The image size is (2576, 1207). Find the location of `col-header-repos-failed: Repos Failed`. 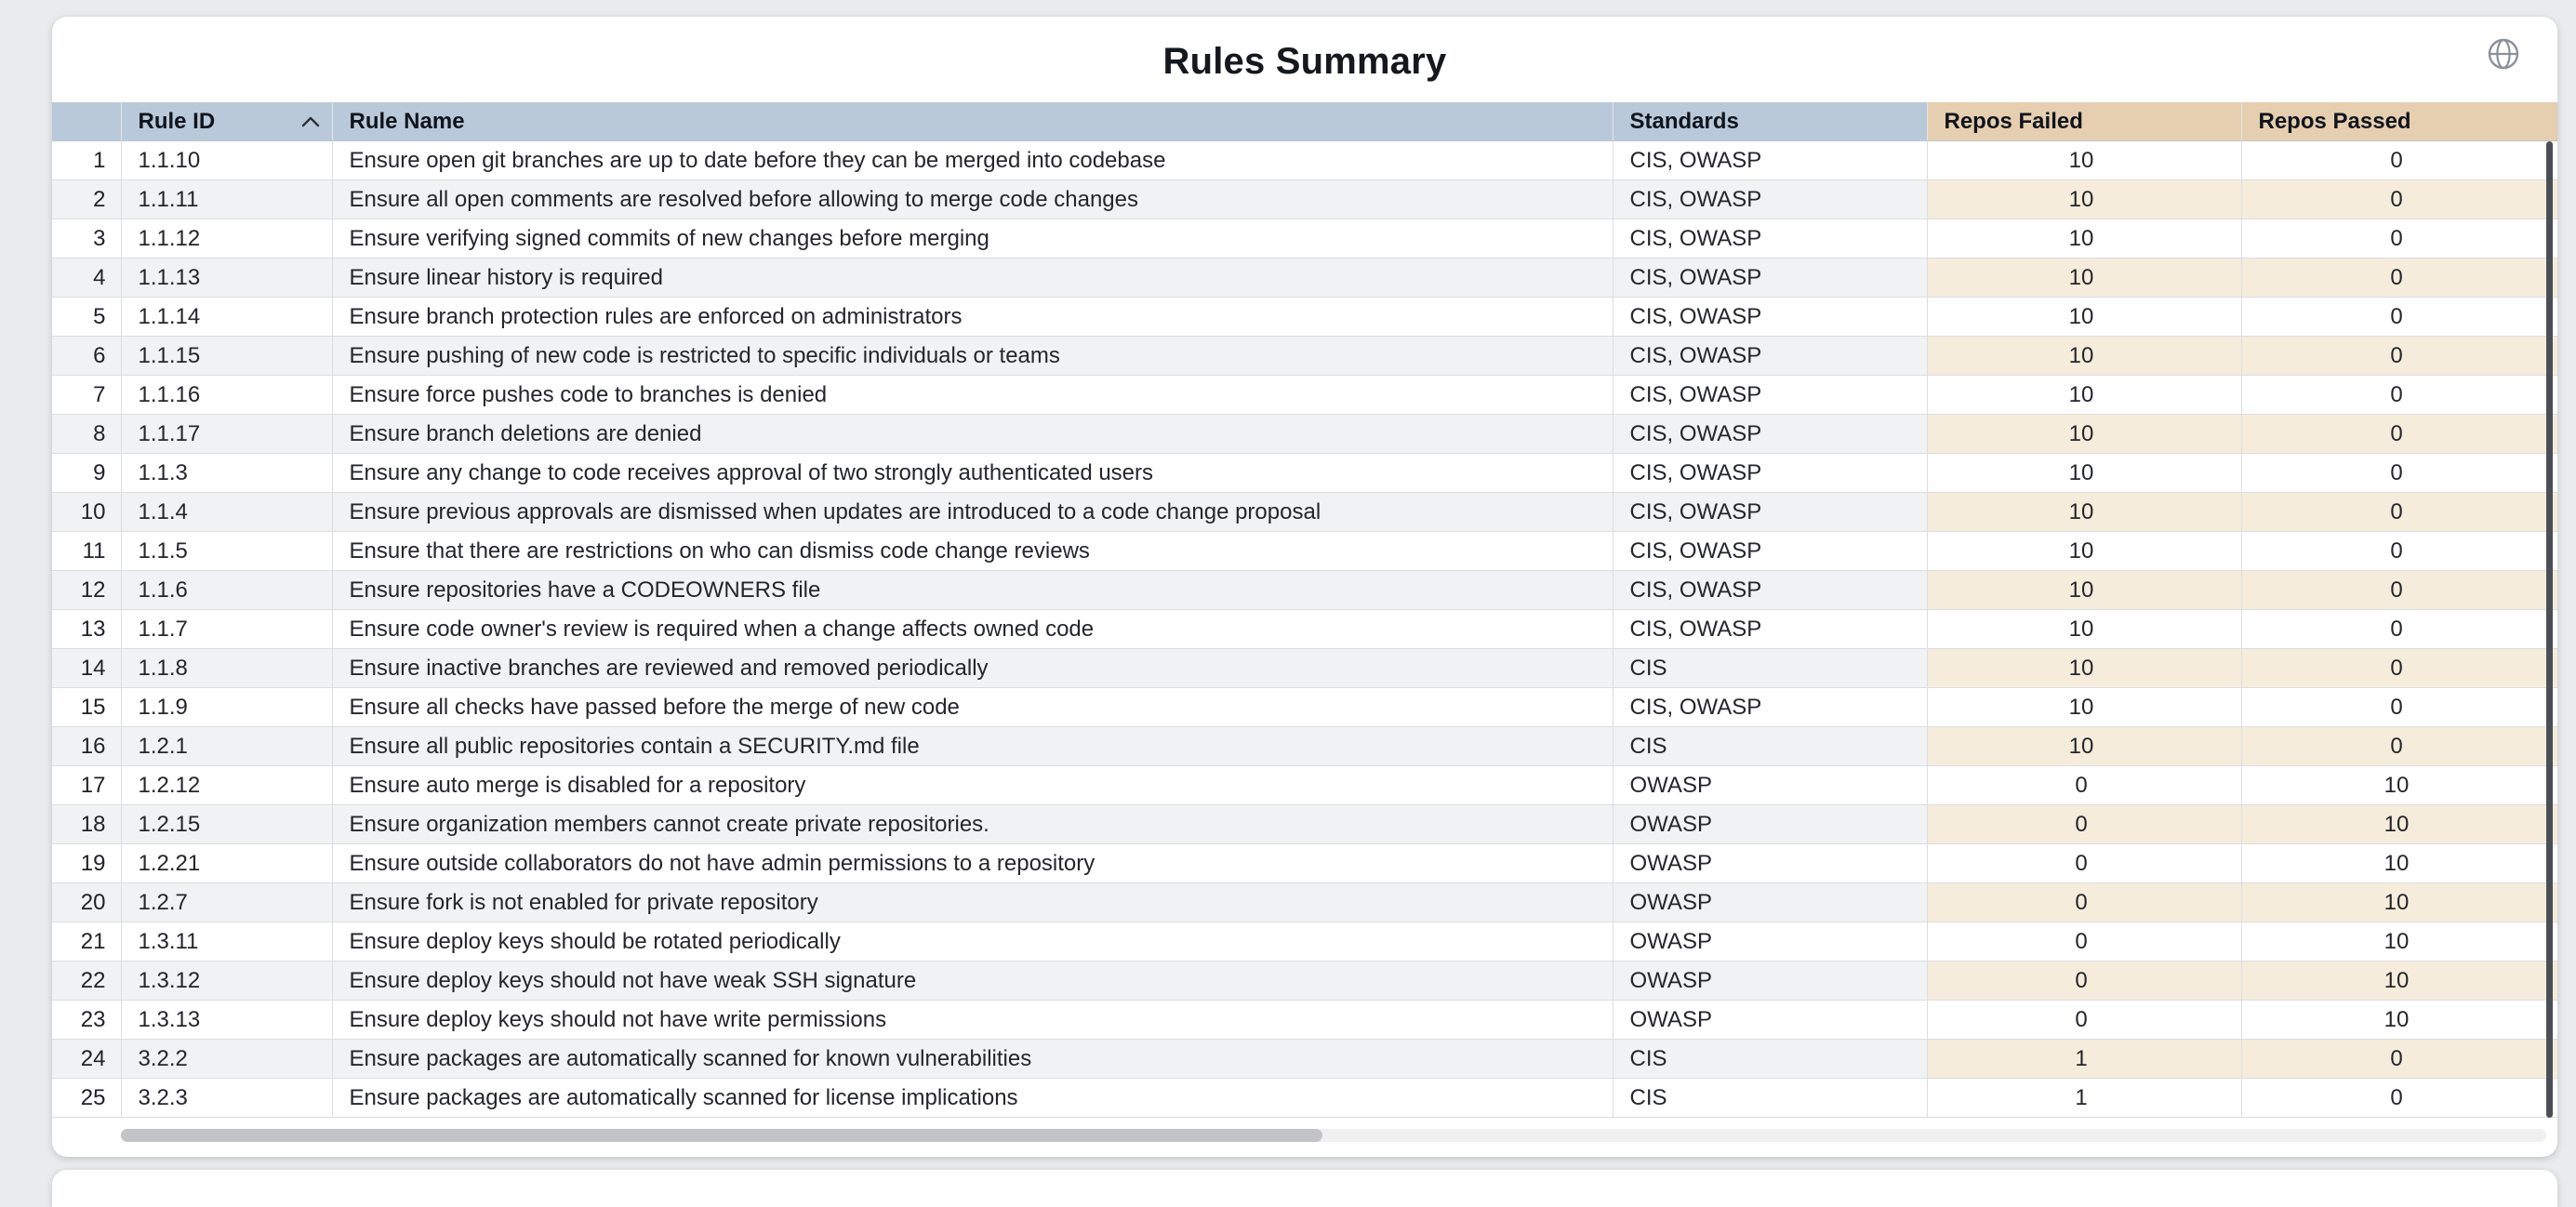

col-header-repos-failed: Repos Failed is located at coordinates (2084, 122).